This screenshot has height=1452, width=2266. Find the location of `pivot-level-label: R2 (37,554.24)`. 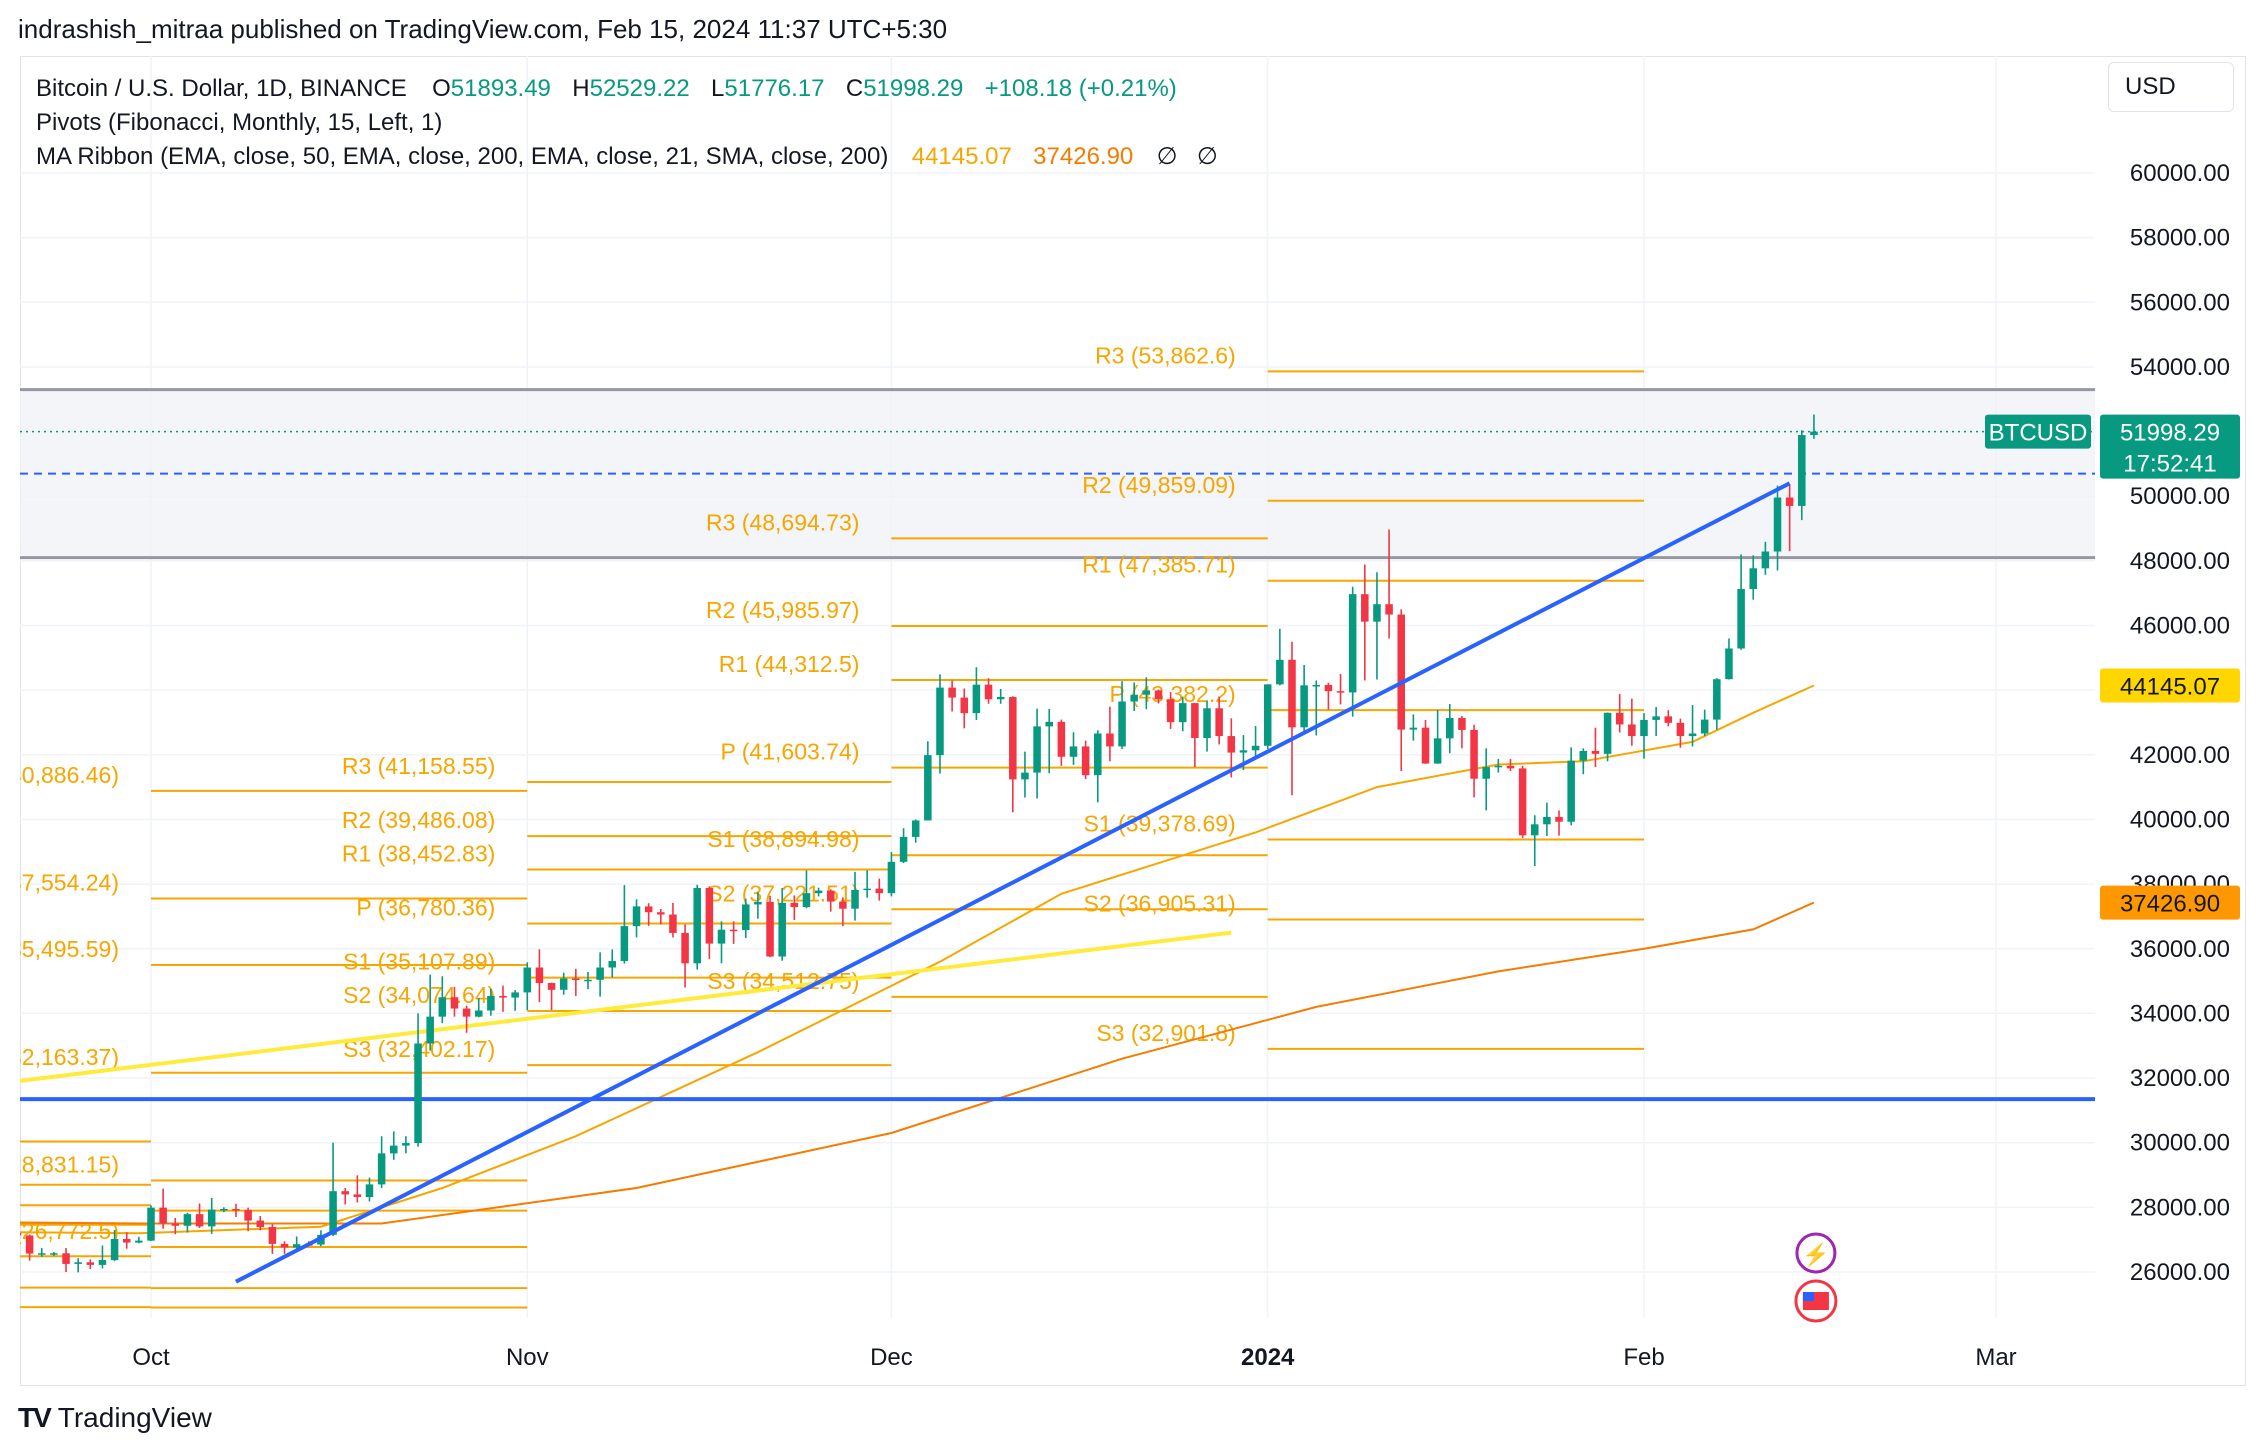

pivot-level-label: R2 (37,554.24) is located at coordinates (59, 883).